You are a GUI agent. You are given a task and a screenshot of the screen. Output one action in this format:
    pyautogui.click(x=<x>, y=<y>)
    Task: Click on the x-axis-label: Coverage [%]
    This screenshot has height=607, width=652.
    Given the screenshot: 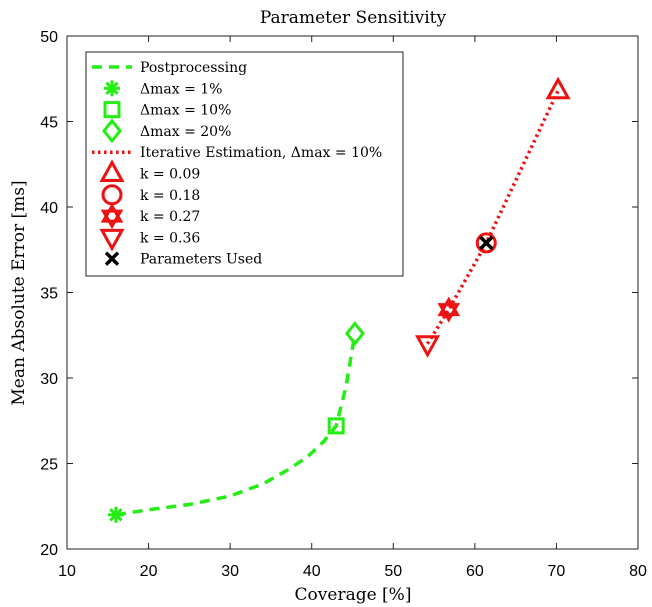 What is the action you would take?
    pyautogui.click(x=353, y=595)
    